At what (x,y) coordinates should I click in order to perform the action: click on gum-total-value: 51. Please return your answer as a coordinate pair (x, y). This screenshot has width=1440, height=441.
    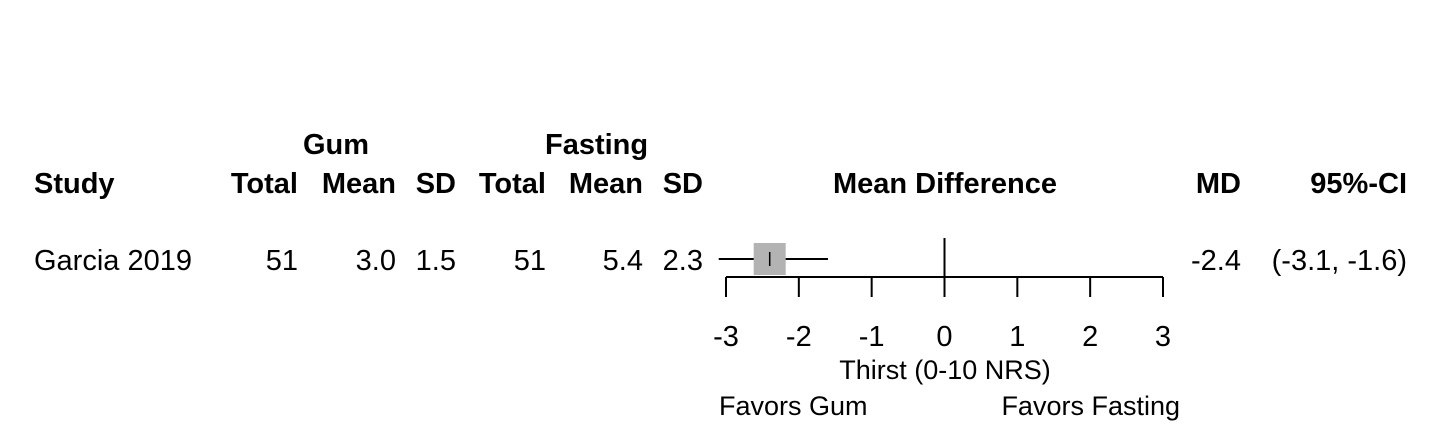
    Looking at the image, I should click on (281, 261).